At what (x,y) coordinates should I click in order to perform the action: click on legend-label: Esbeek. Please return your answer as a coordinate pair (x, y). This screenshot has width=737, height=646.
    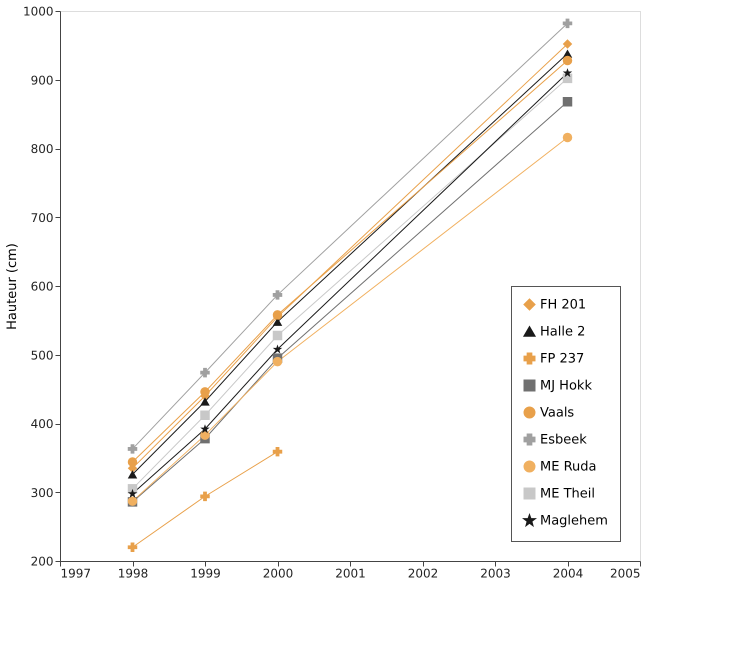
    Looking at the image, I should click on (564, 440).